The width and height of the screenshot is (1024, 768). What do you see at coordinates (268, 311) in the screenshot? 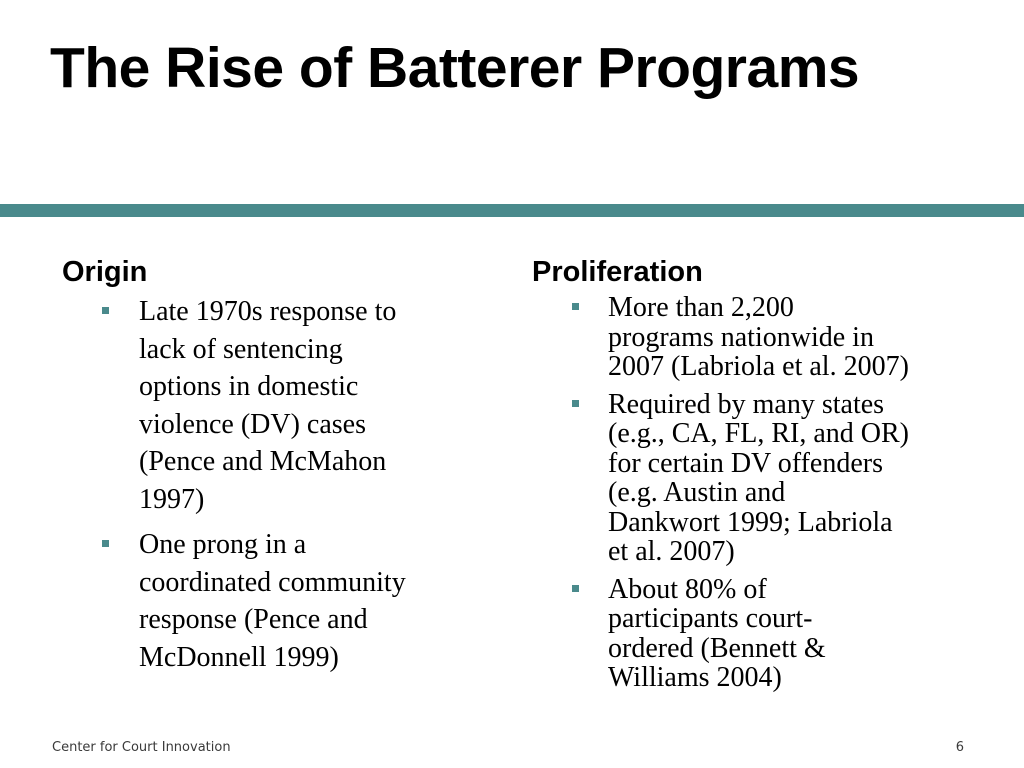
I see `line: Late 1970s response to` at bounding box center [268, 311].